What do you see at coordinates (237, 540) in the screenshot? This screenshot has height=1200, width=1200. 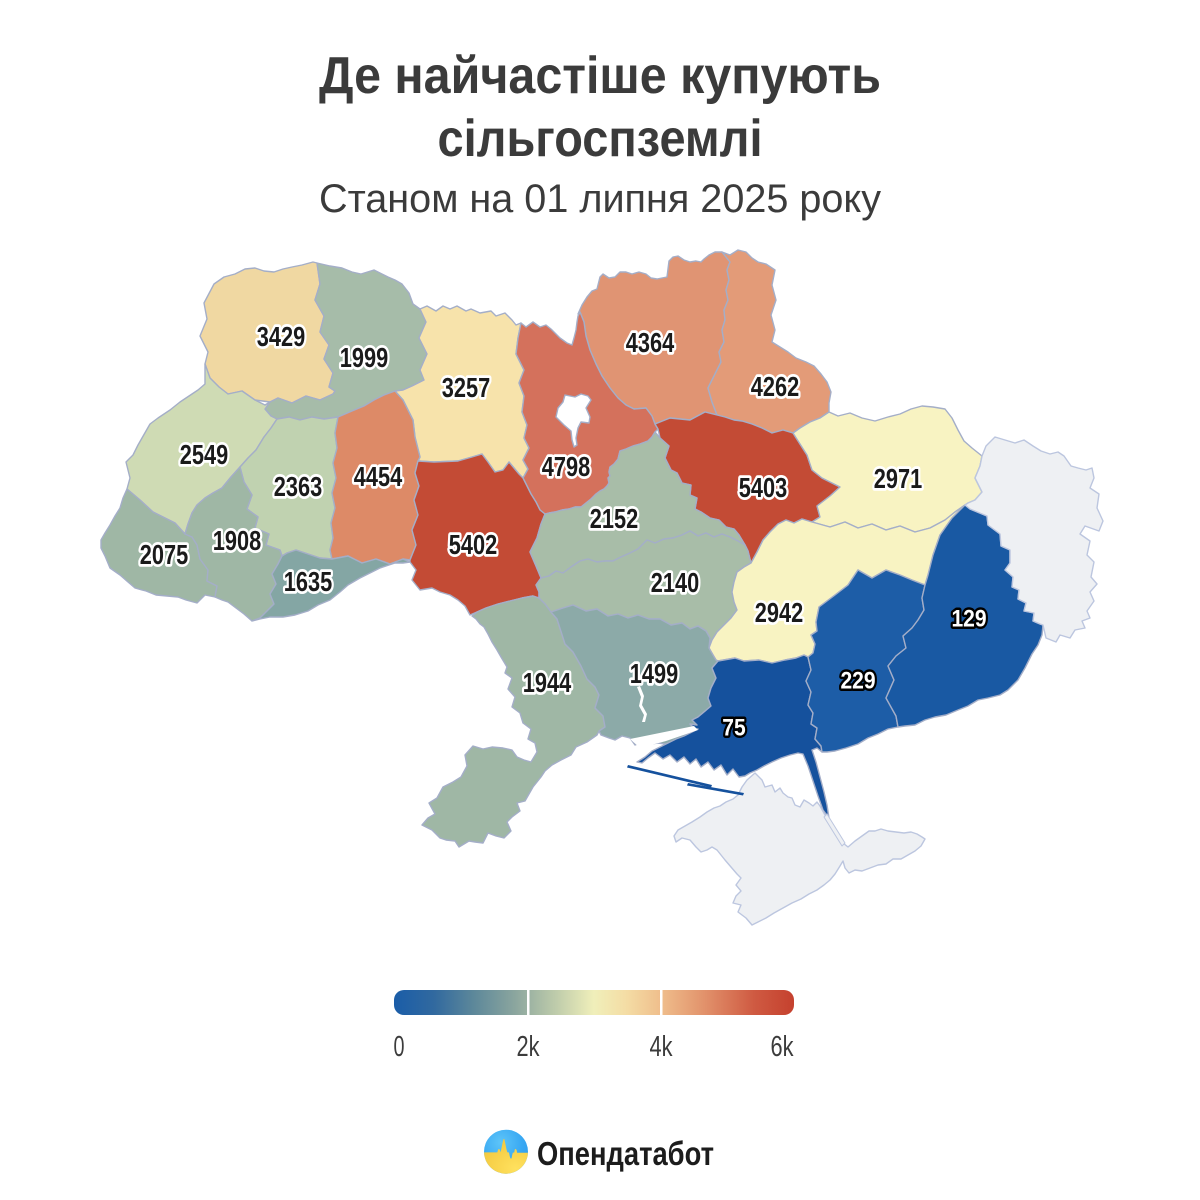 I see `svg-text: 1908` at bounding box center [237, 540].